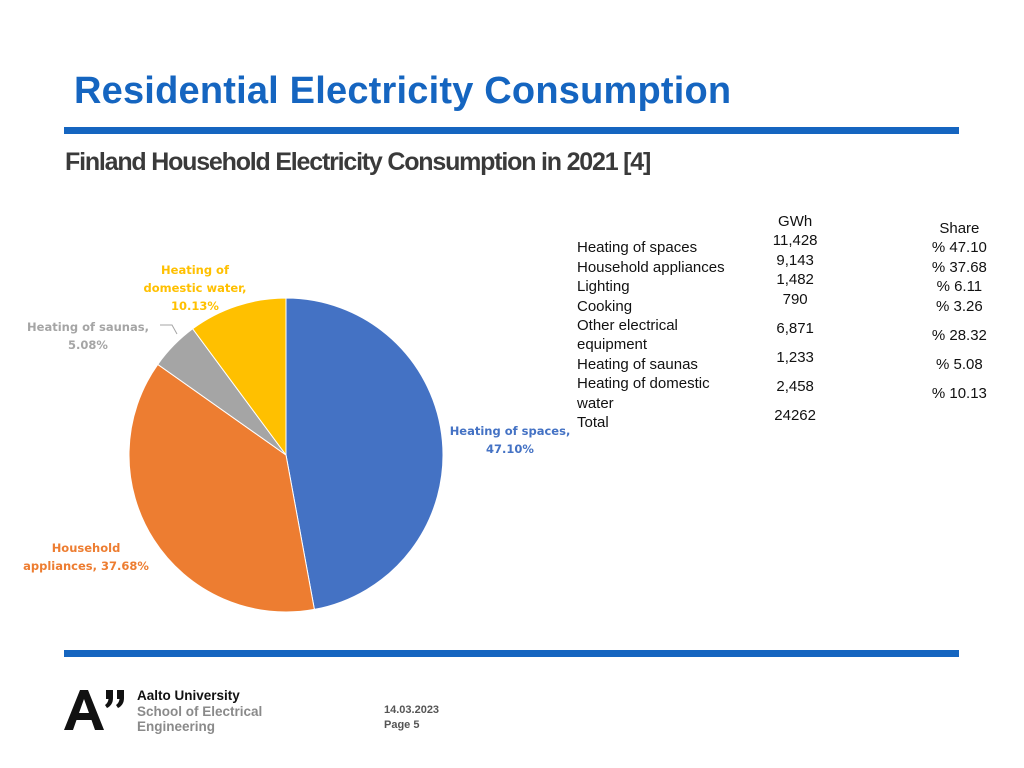 This screenshot has height=768, width=1024. What do you see at coordinates (195, 270) in the screenshot?
I see `pie-data-label-line: Heating of` at bounding box center [195, 270].